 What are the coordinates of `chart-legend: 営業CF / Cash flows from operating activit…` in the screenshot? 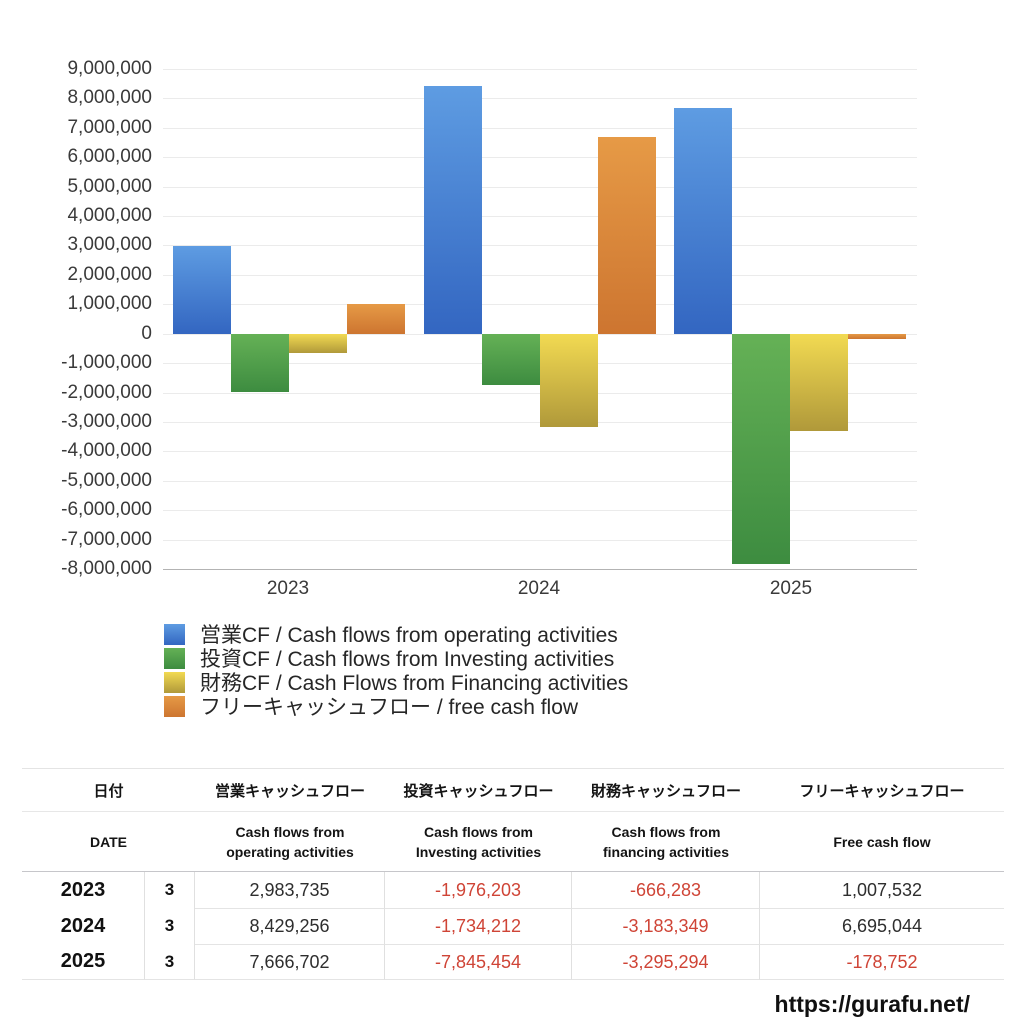 It's located at (396, 670).